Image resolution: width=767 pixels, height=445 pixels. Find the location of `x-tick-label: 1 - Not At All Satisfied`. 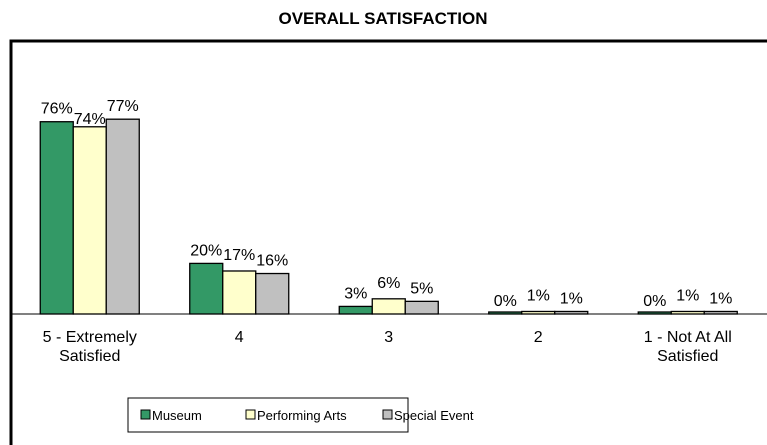

x-tick-label: 1 - Not At All Satisfied is located at coordinates (687, 347).